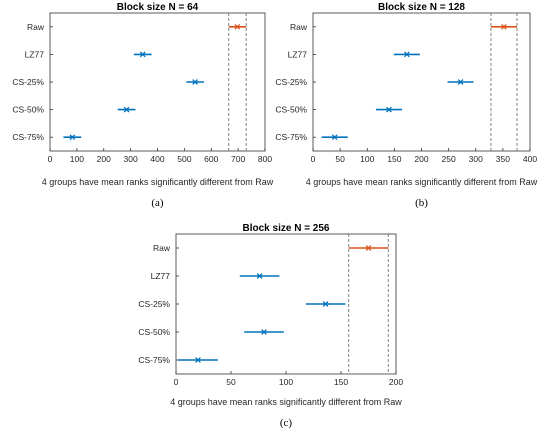  What do you see at coordinates (449, 159) in the screenshot?
I see `x-tick-label: 250` at bounding box center [449, 159].